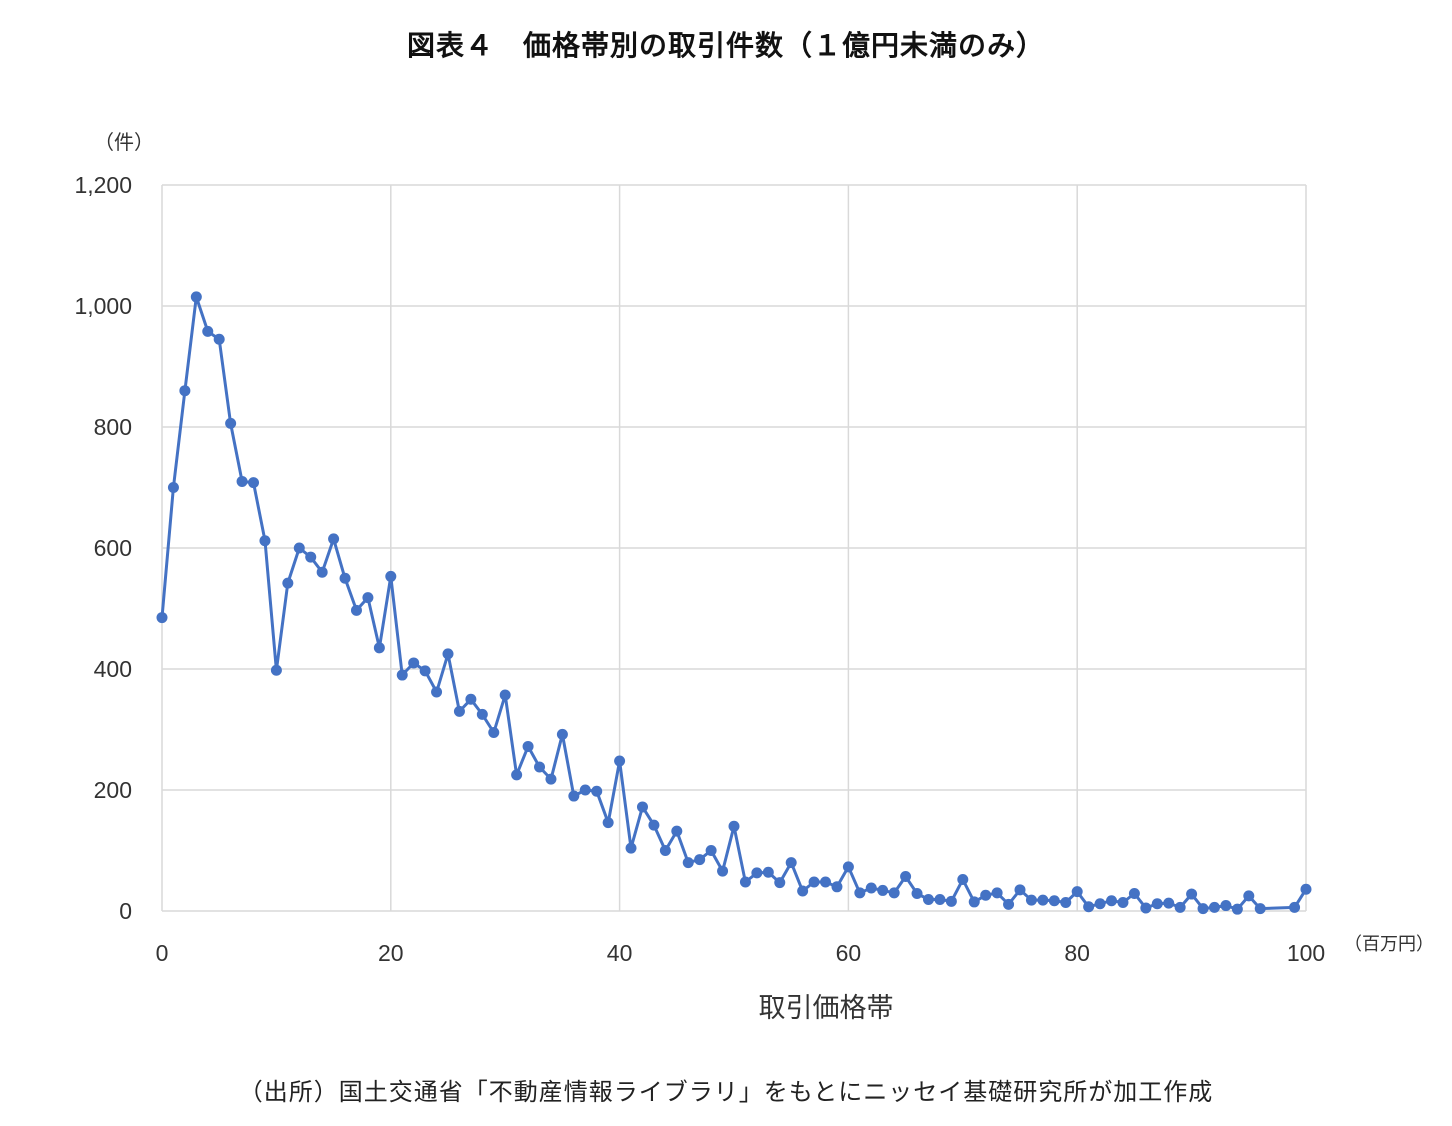 This screenshot has width=1452, height=1126. I want to click on y-tick-label: 400, so click(113, 669).